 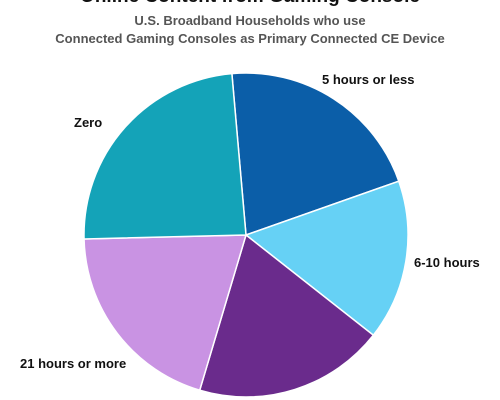 What do you see at coordinates (250, 4) in the screenshot?
I see `chart-title: Online Content from Gaming Console` at bounding box center [250, 4].